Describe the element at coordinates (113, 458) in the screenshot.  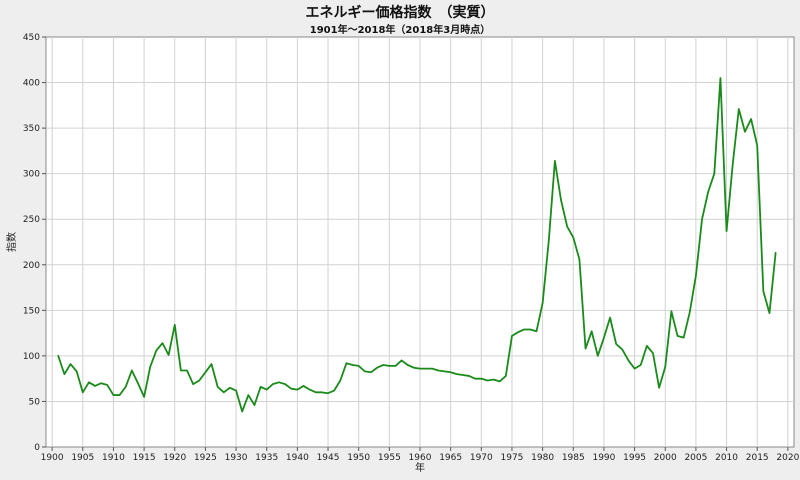
I see `x-tick-label: 1910` at that location.